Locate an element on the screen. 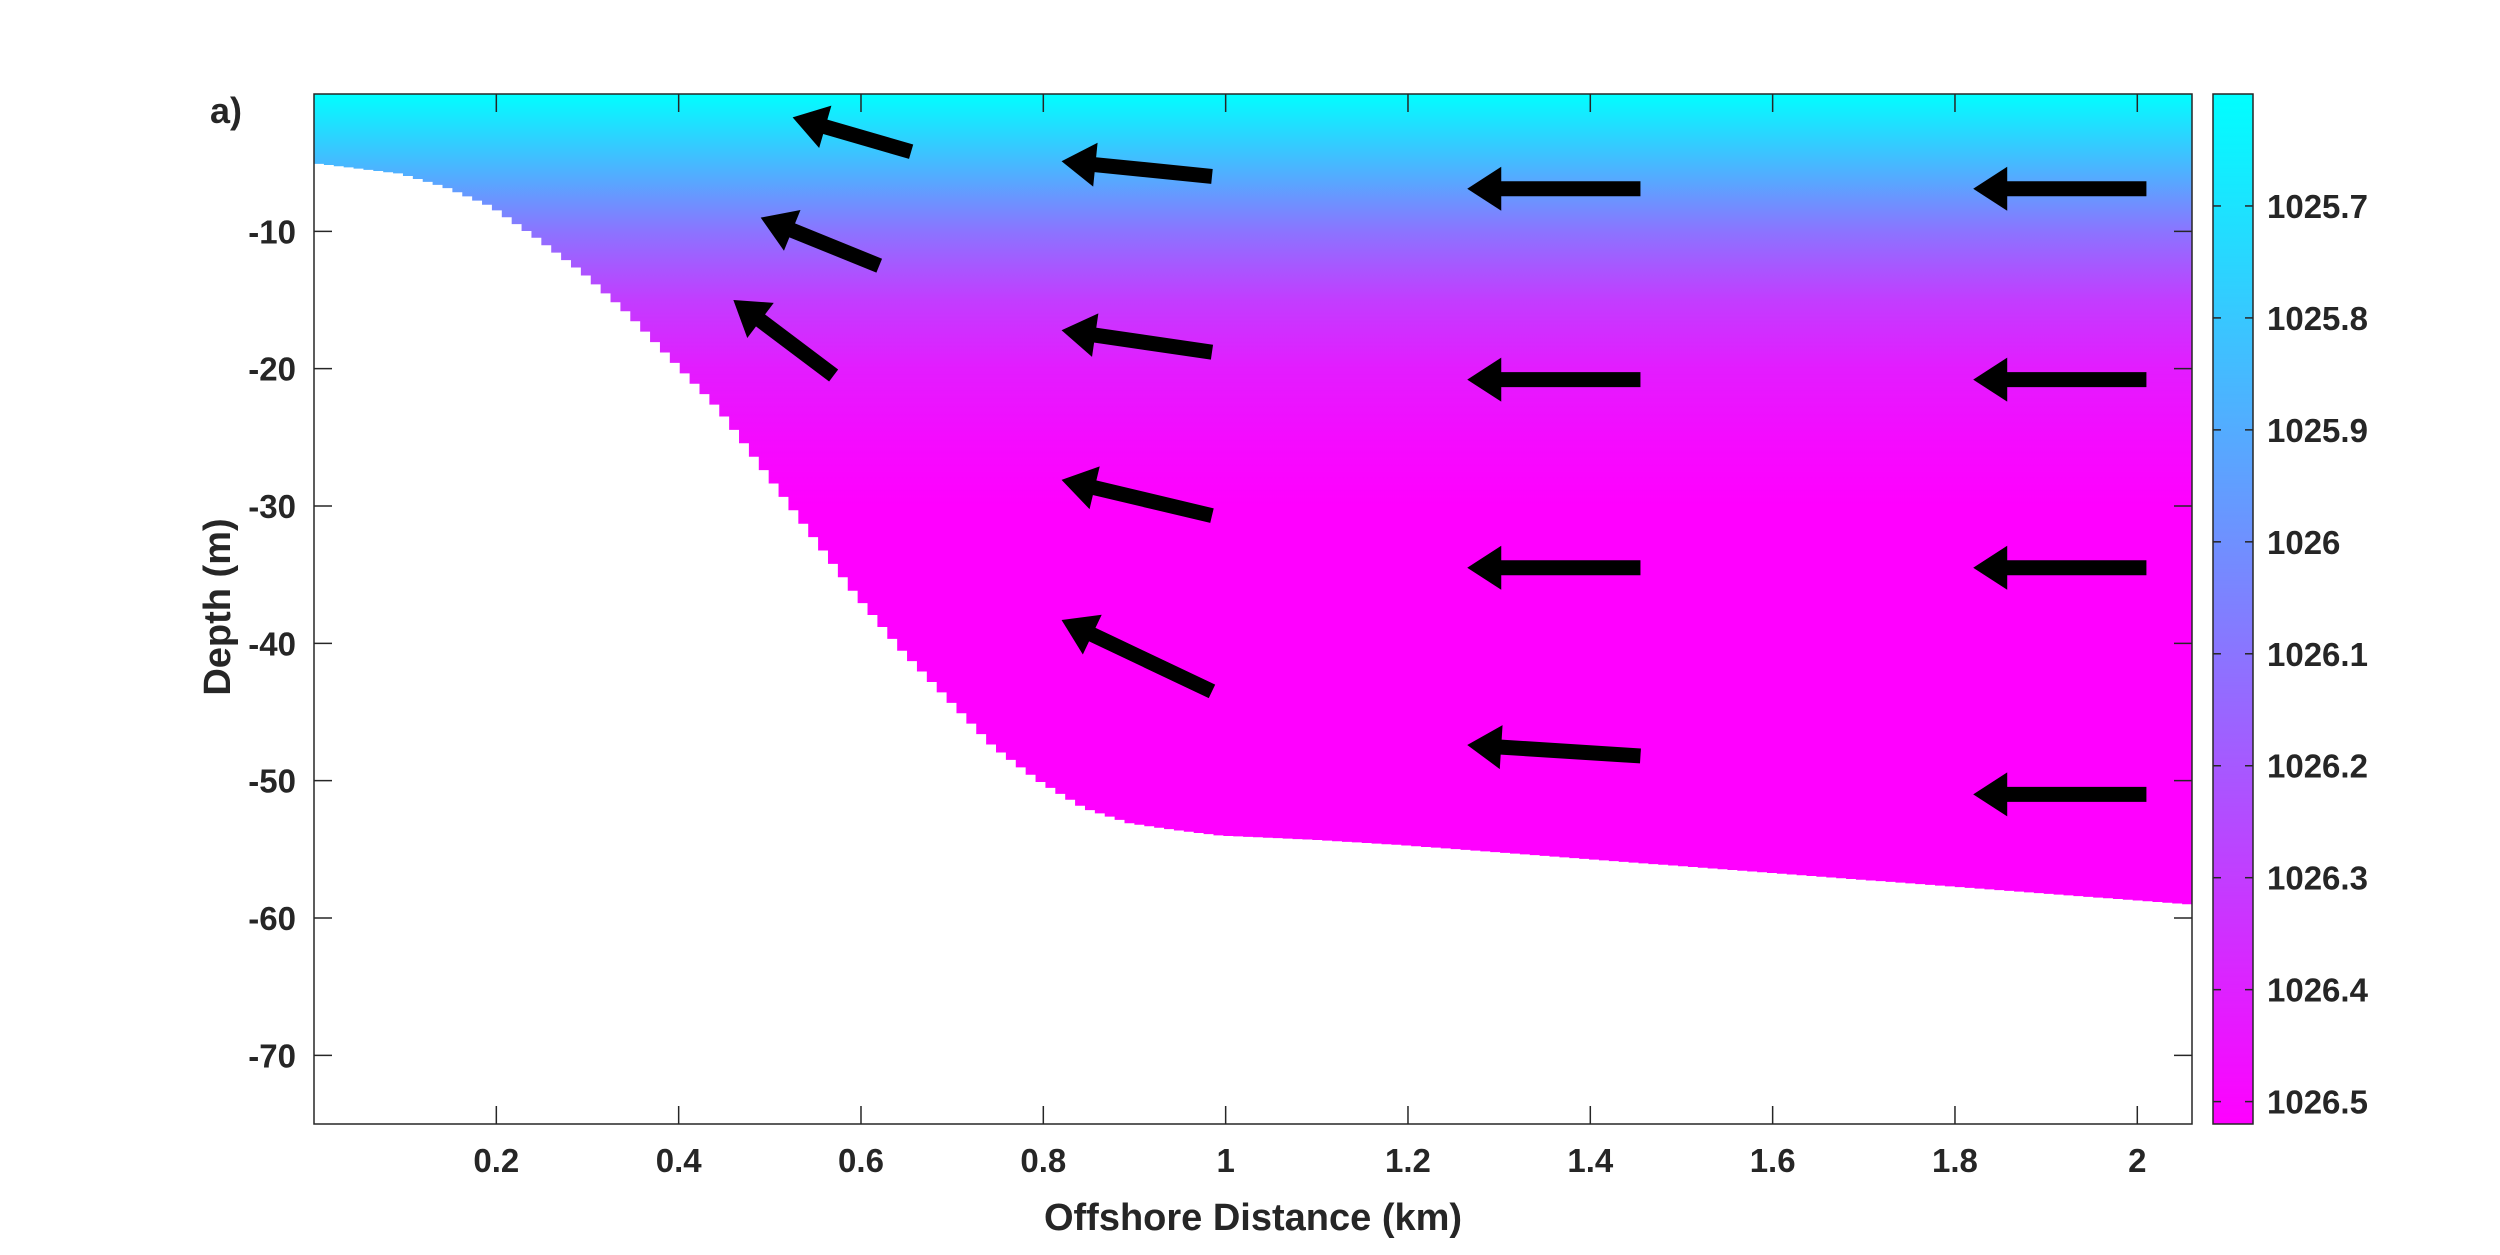 The image size is (2500, 1255). colorbar-tick-label: 1026.3 is located at coordinates (2317, 878).